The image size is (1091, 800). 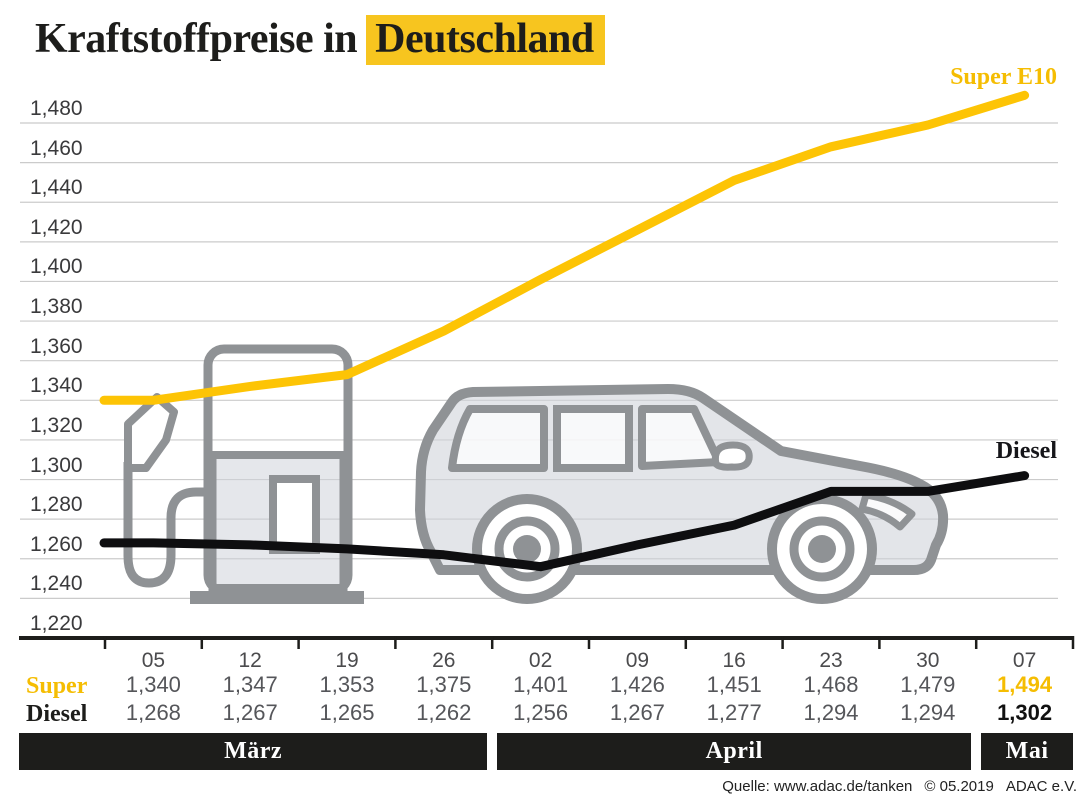 What do you see at coordinates (56, 346) in the screenshot?
I see `y-axis-label: 1,360` at bounding box center [56, 346].